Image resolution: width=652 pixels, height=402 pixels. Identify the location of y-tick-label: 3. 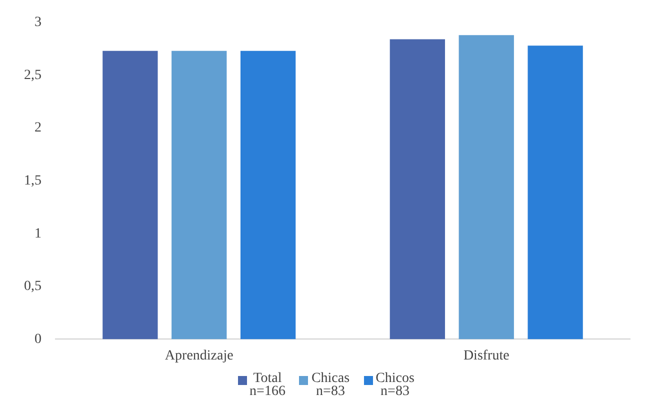
(38, 22).